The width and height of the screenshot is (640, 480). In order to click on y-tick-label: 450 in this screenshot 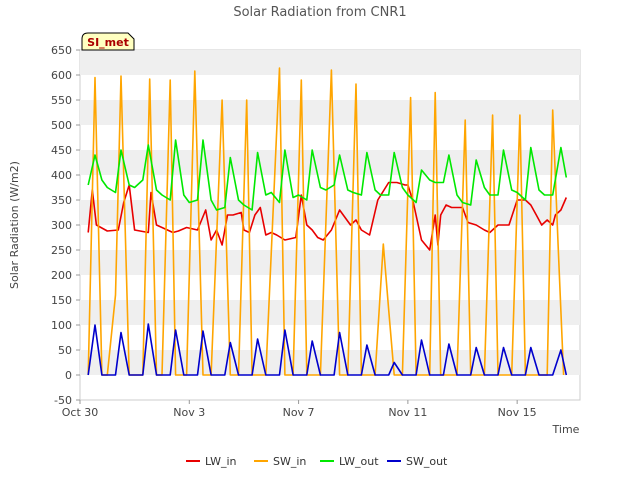, I will do `click(61, 150)`.